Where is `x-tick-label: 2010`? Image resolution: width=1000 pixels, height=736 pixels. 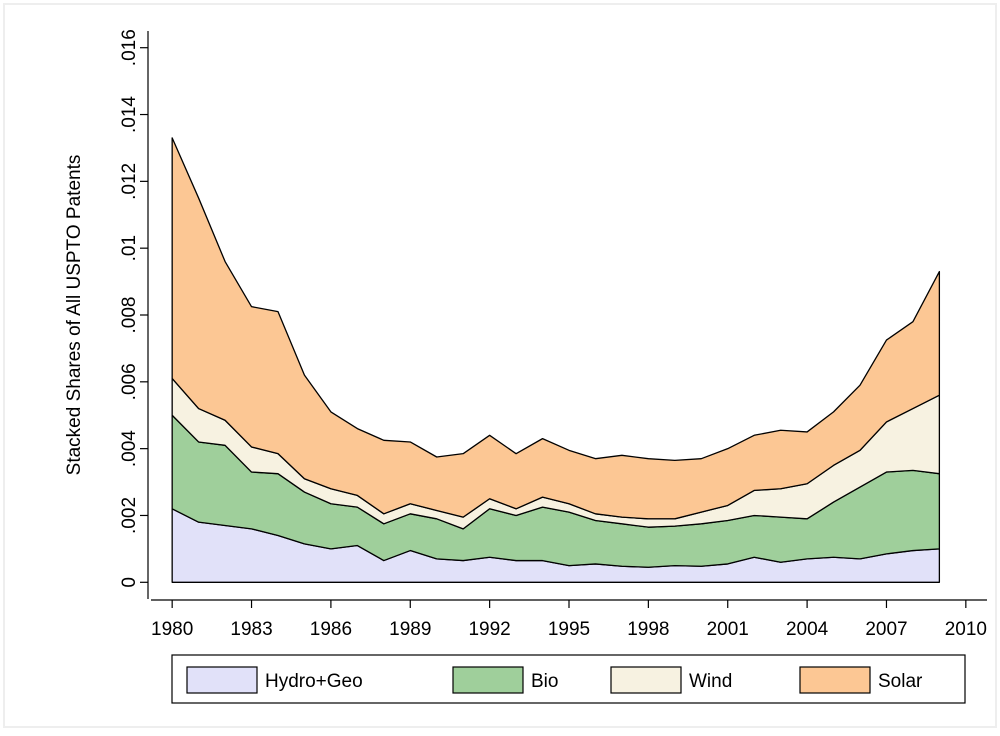 x-tick-label: 2010 is located at coordinates (966, 629).